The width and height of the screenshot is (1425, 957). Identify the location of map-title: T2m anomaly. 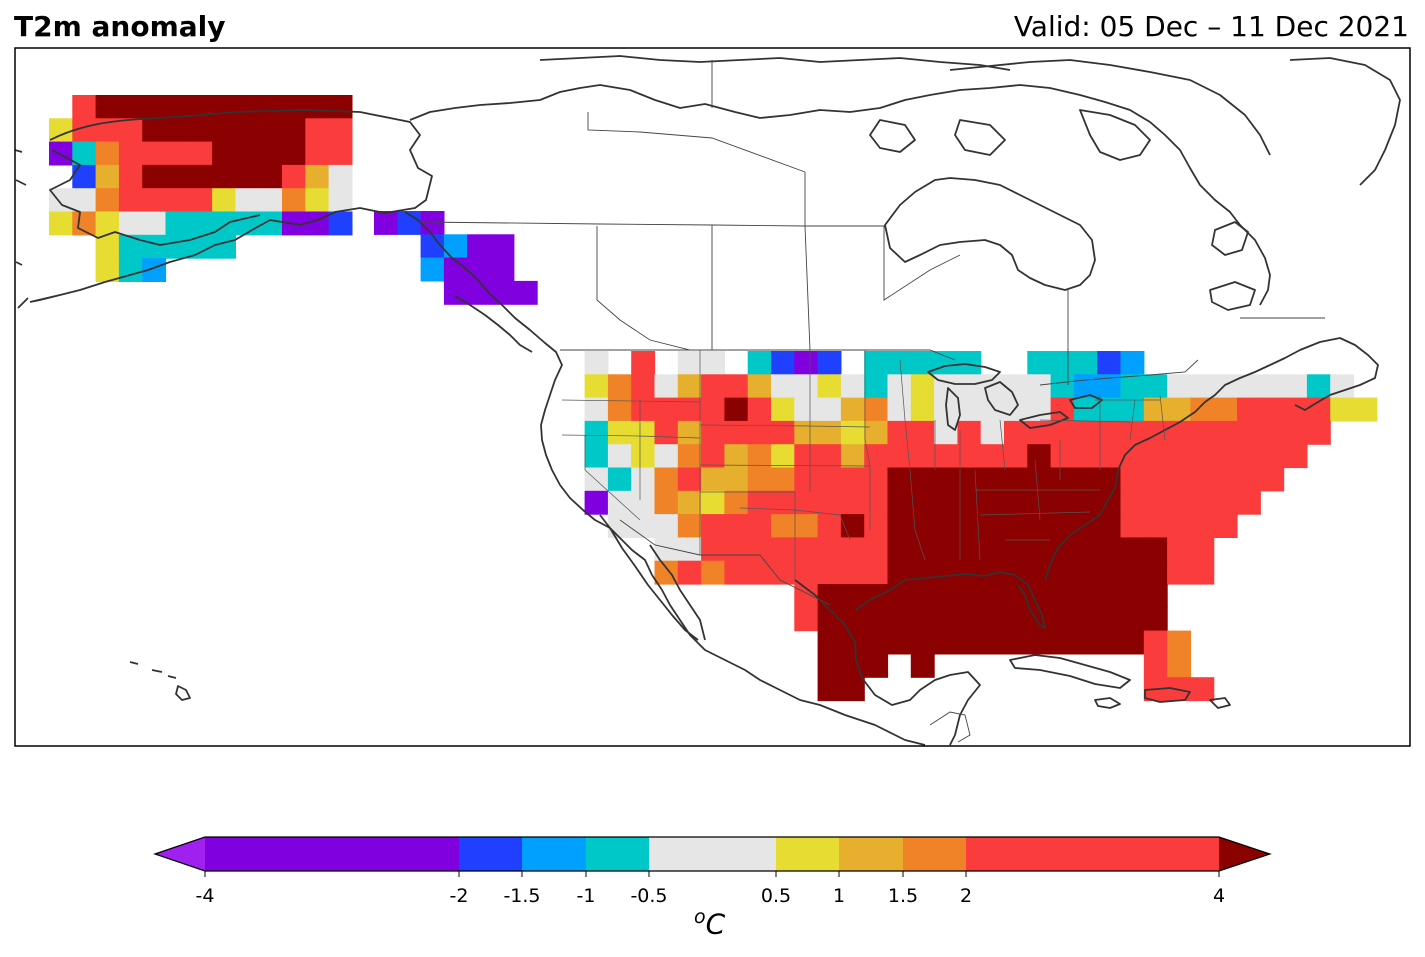
(120, 26).